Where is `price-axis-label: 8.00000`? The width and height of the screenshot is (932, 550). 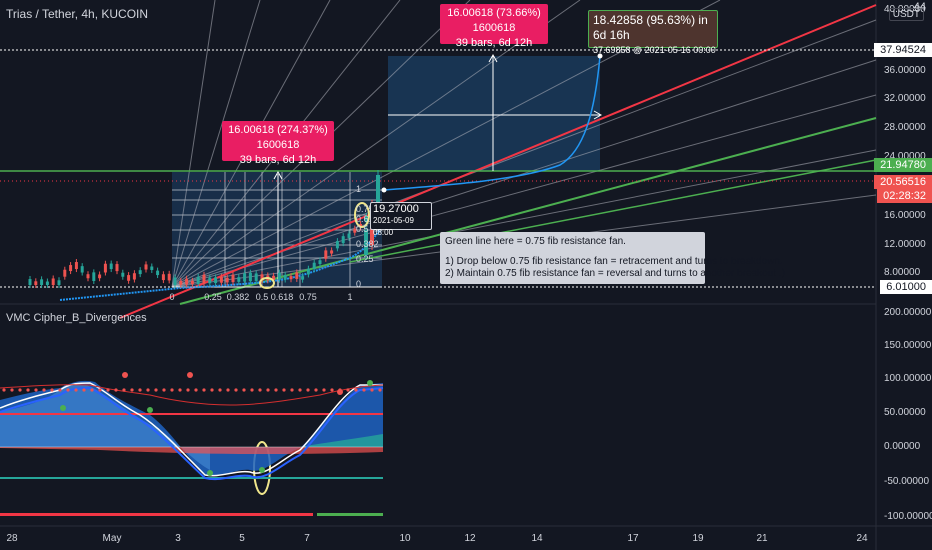 price-axis-label: 8.00000 is located at coordinates (902, 272).